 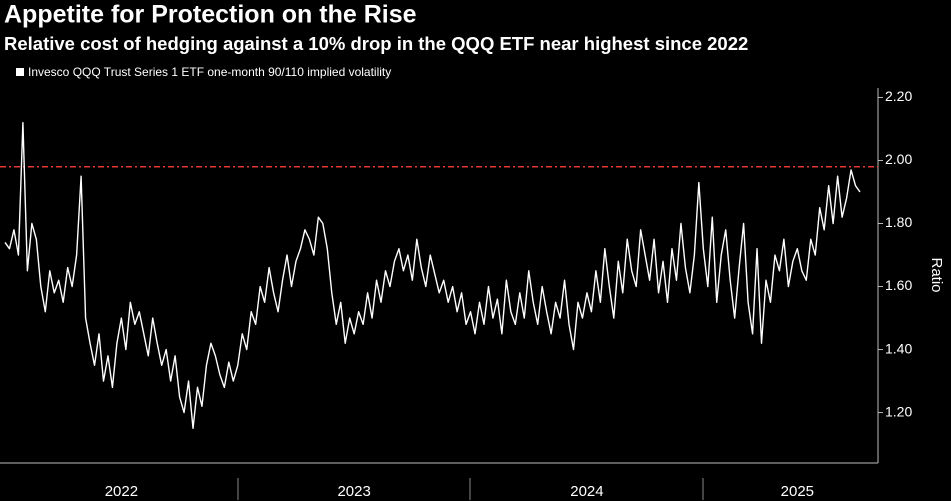 What do you see at coordinates (797, 491) in the screenshot?
I see `x-tick-label: 2025` at bounding box center [797, 491].